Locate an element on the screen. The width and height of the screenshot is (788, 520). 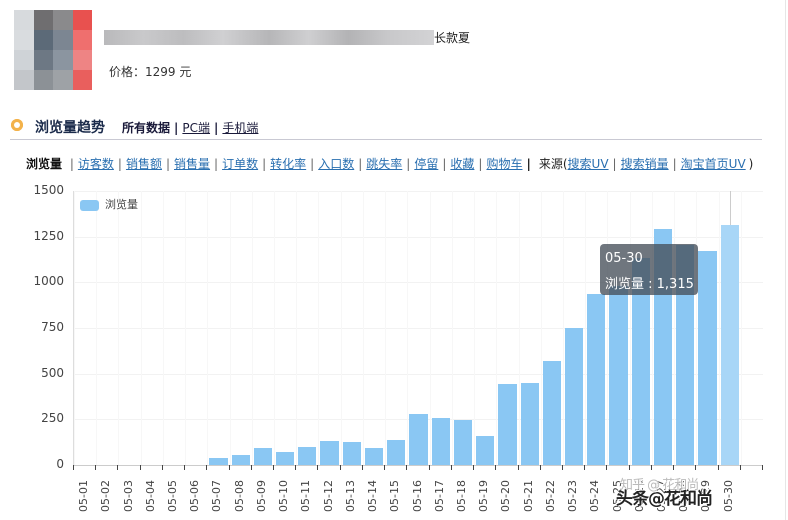
x-tick-label: 05-22 is located at coordinates (550, 496).